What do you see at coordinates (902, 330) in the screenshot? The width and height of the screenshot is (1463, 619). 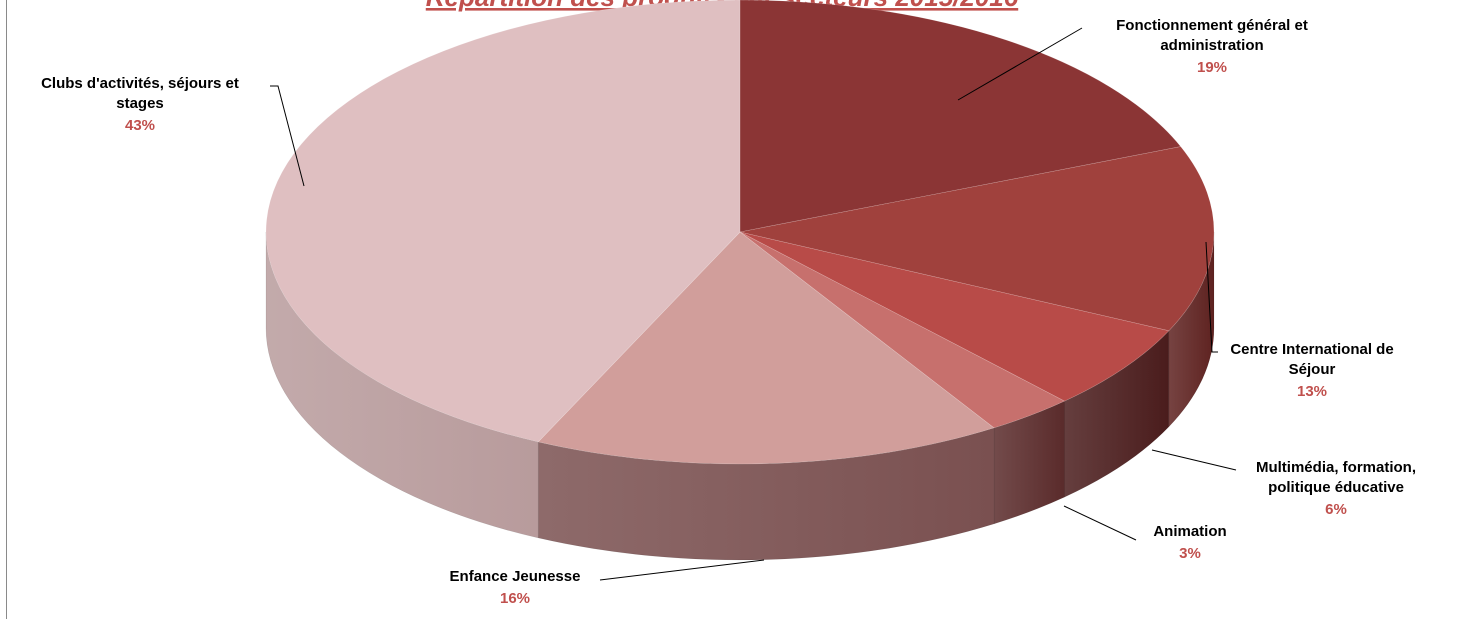 I see `pie-slice-animation` at bounding box center [902, 330].